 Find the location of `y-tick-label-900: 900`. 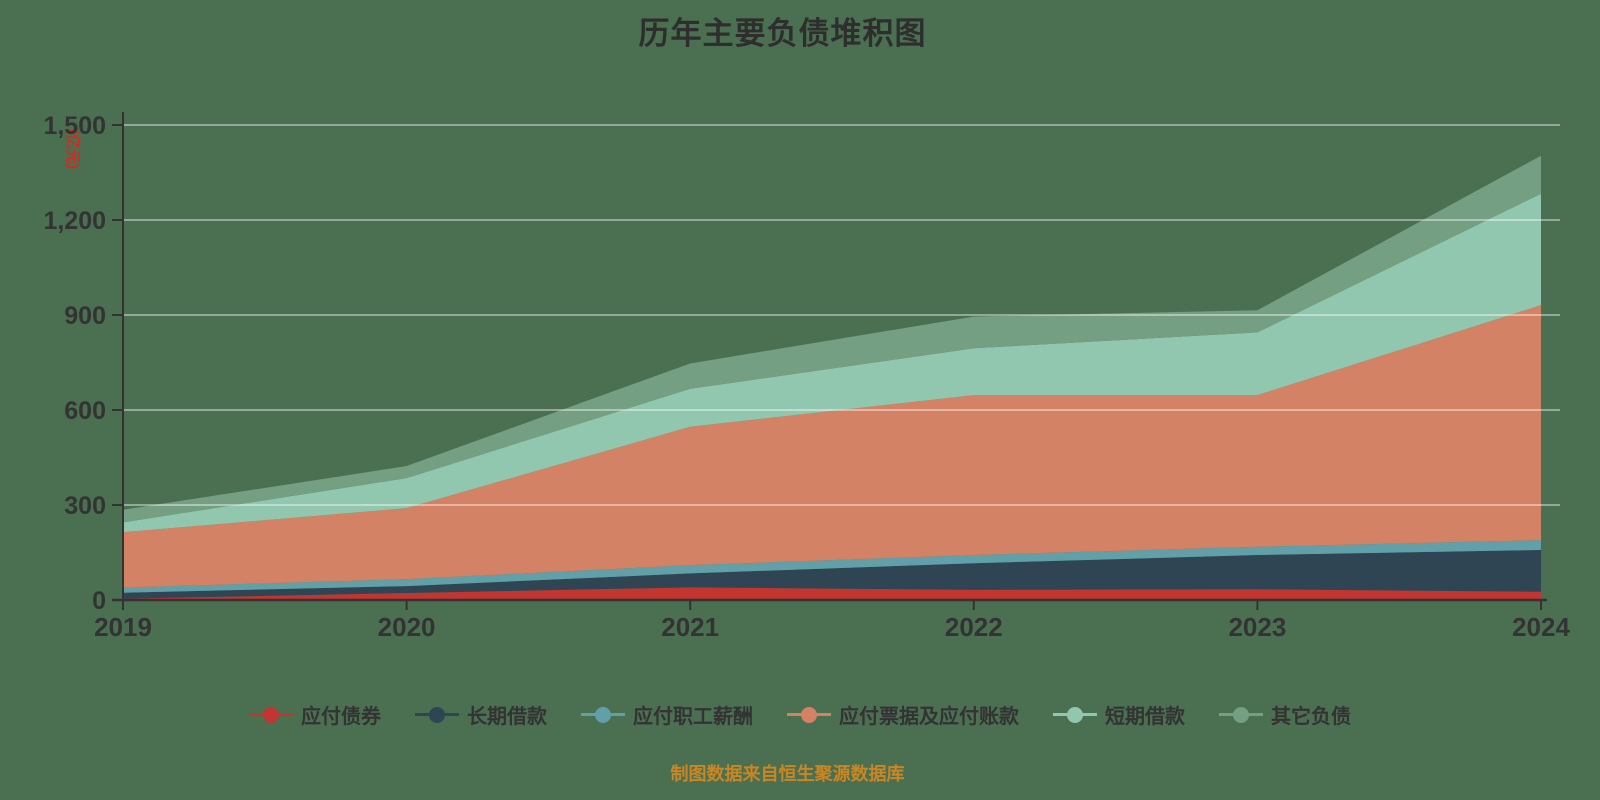

y-tick-label-900: 900 is located at coordinates (85, 316).